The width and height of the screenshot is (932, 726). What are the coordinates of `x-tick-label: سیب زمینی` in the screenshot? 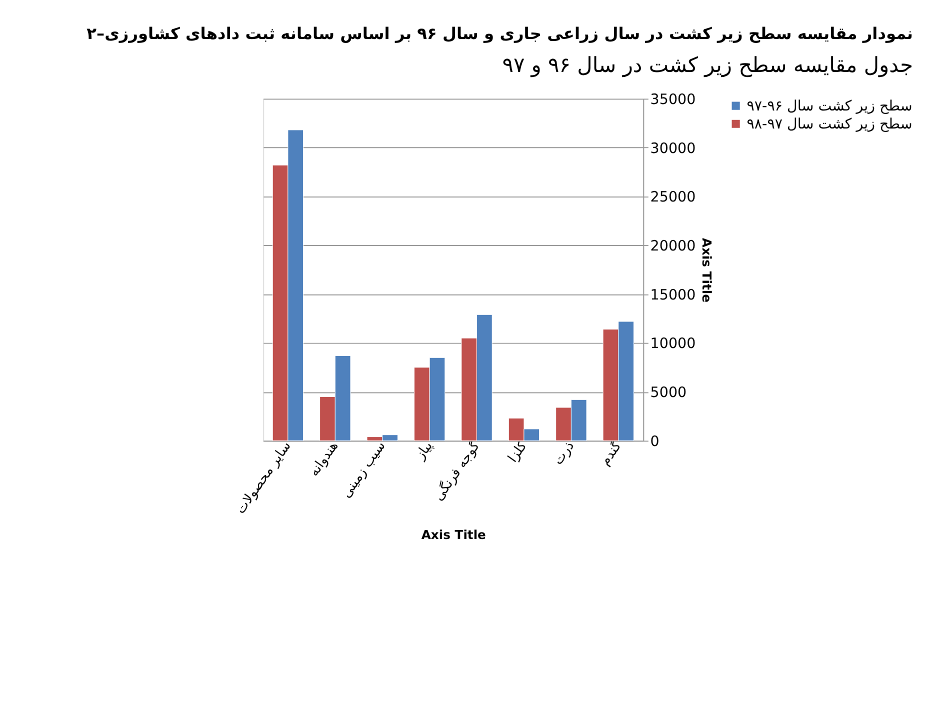 It's located at (364, 469).